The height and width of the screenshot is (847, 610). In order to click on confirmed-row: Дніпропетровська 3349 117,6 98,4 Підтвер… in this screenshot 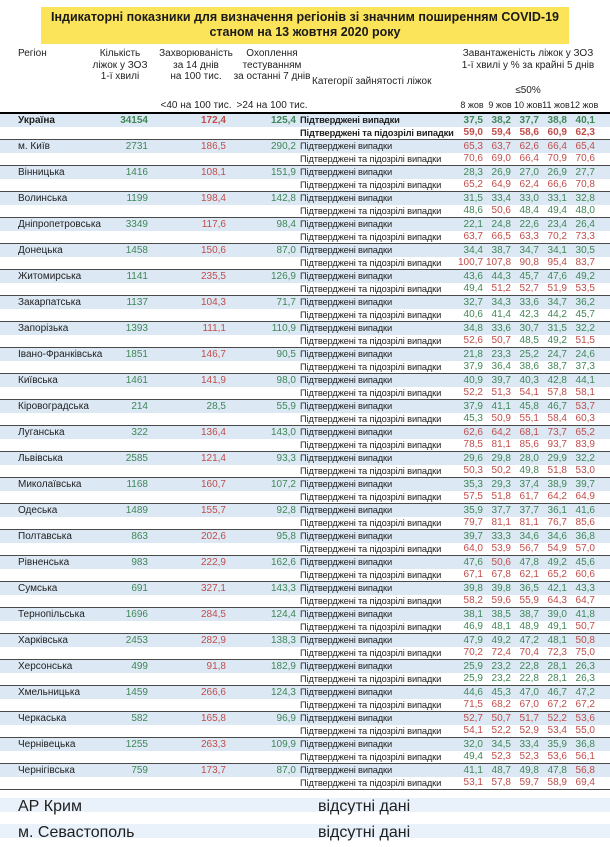, I will do `click(305, 224)`.